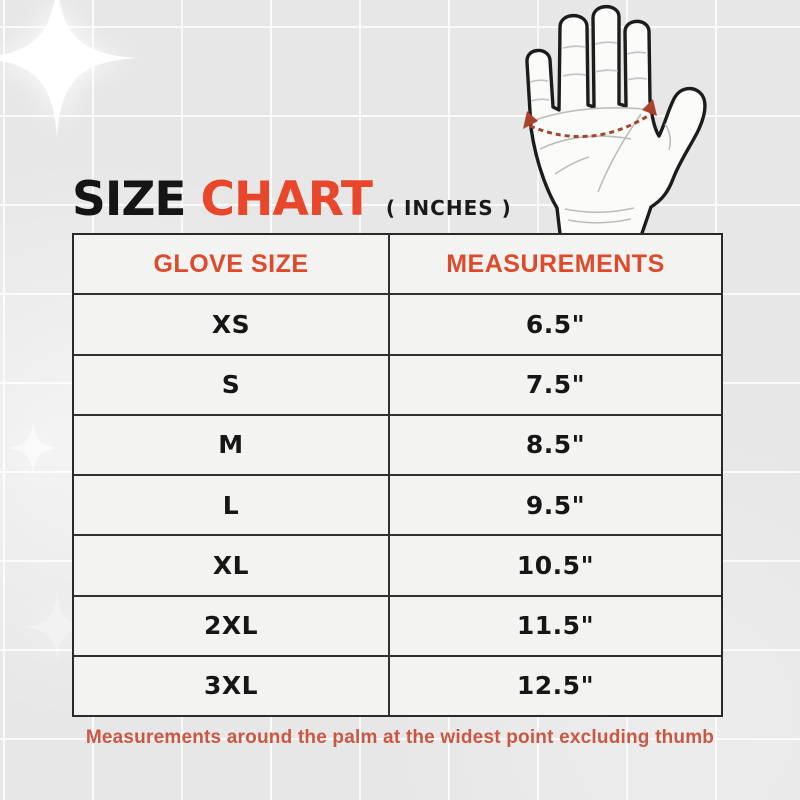 The height and width of the screenshot is (800, 800). I want to click on measurement-value: 9.5", so click(555, 505).